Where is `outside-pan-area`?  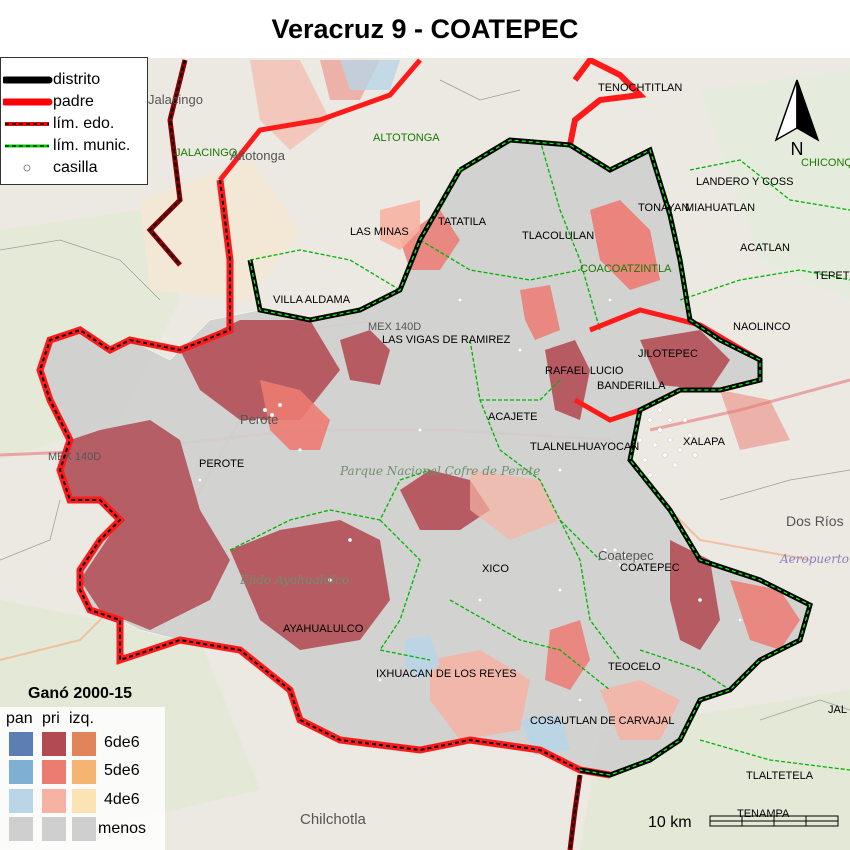
outside-pan-area is located at coordinates (370, 75).